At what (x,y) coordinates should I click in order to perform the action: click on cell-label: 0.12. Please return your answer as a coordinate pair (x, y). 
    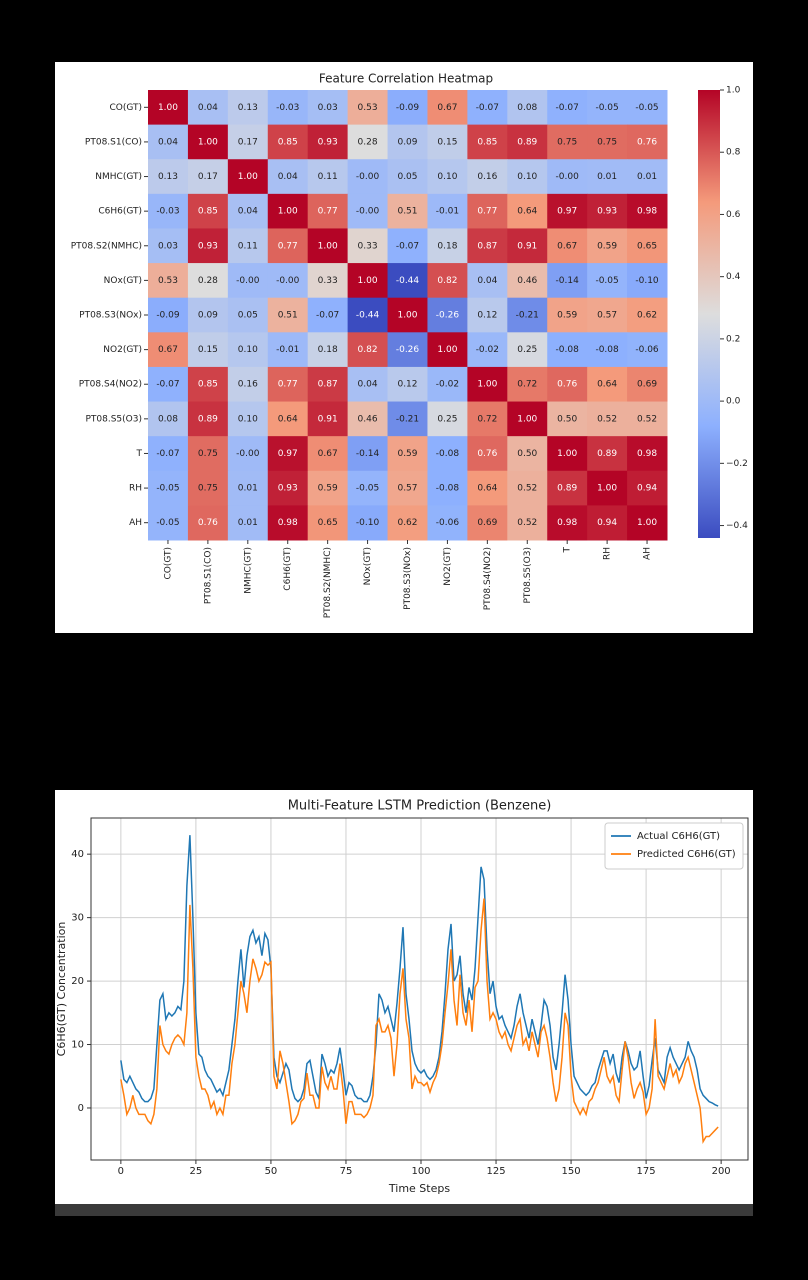
    Looking at the image, I should click on (487, 316).